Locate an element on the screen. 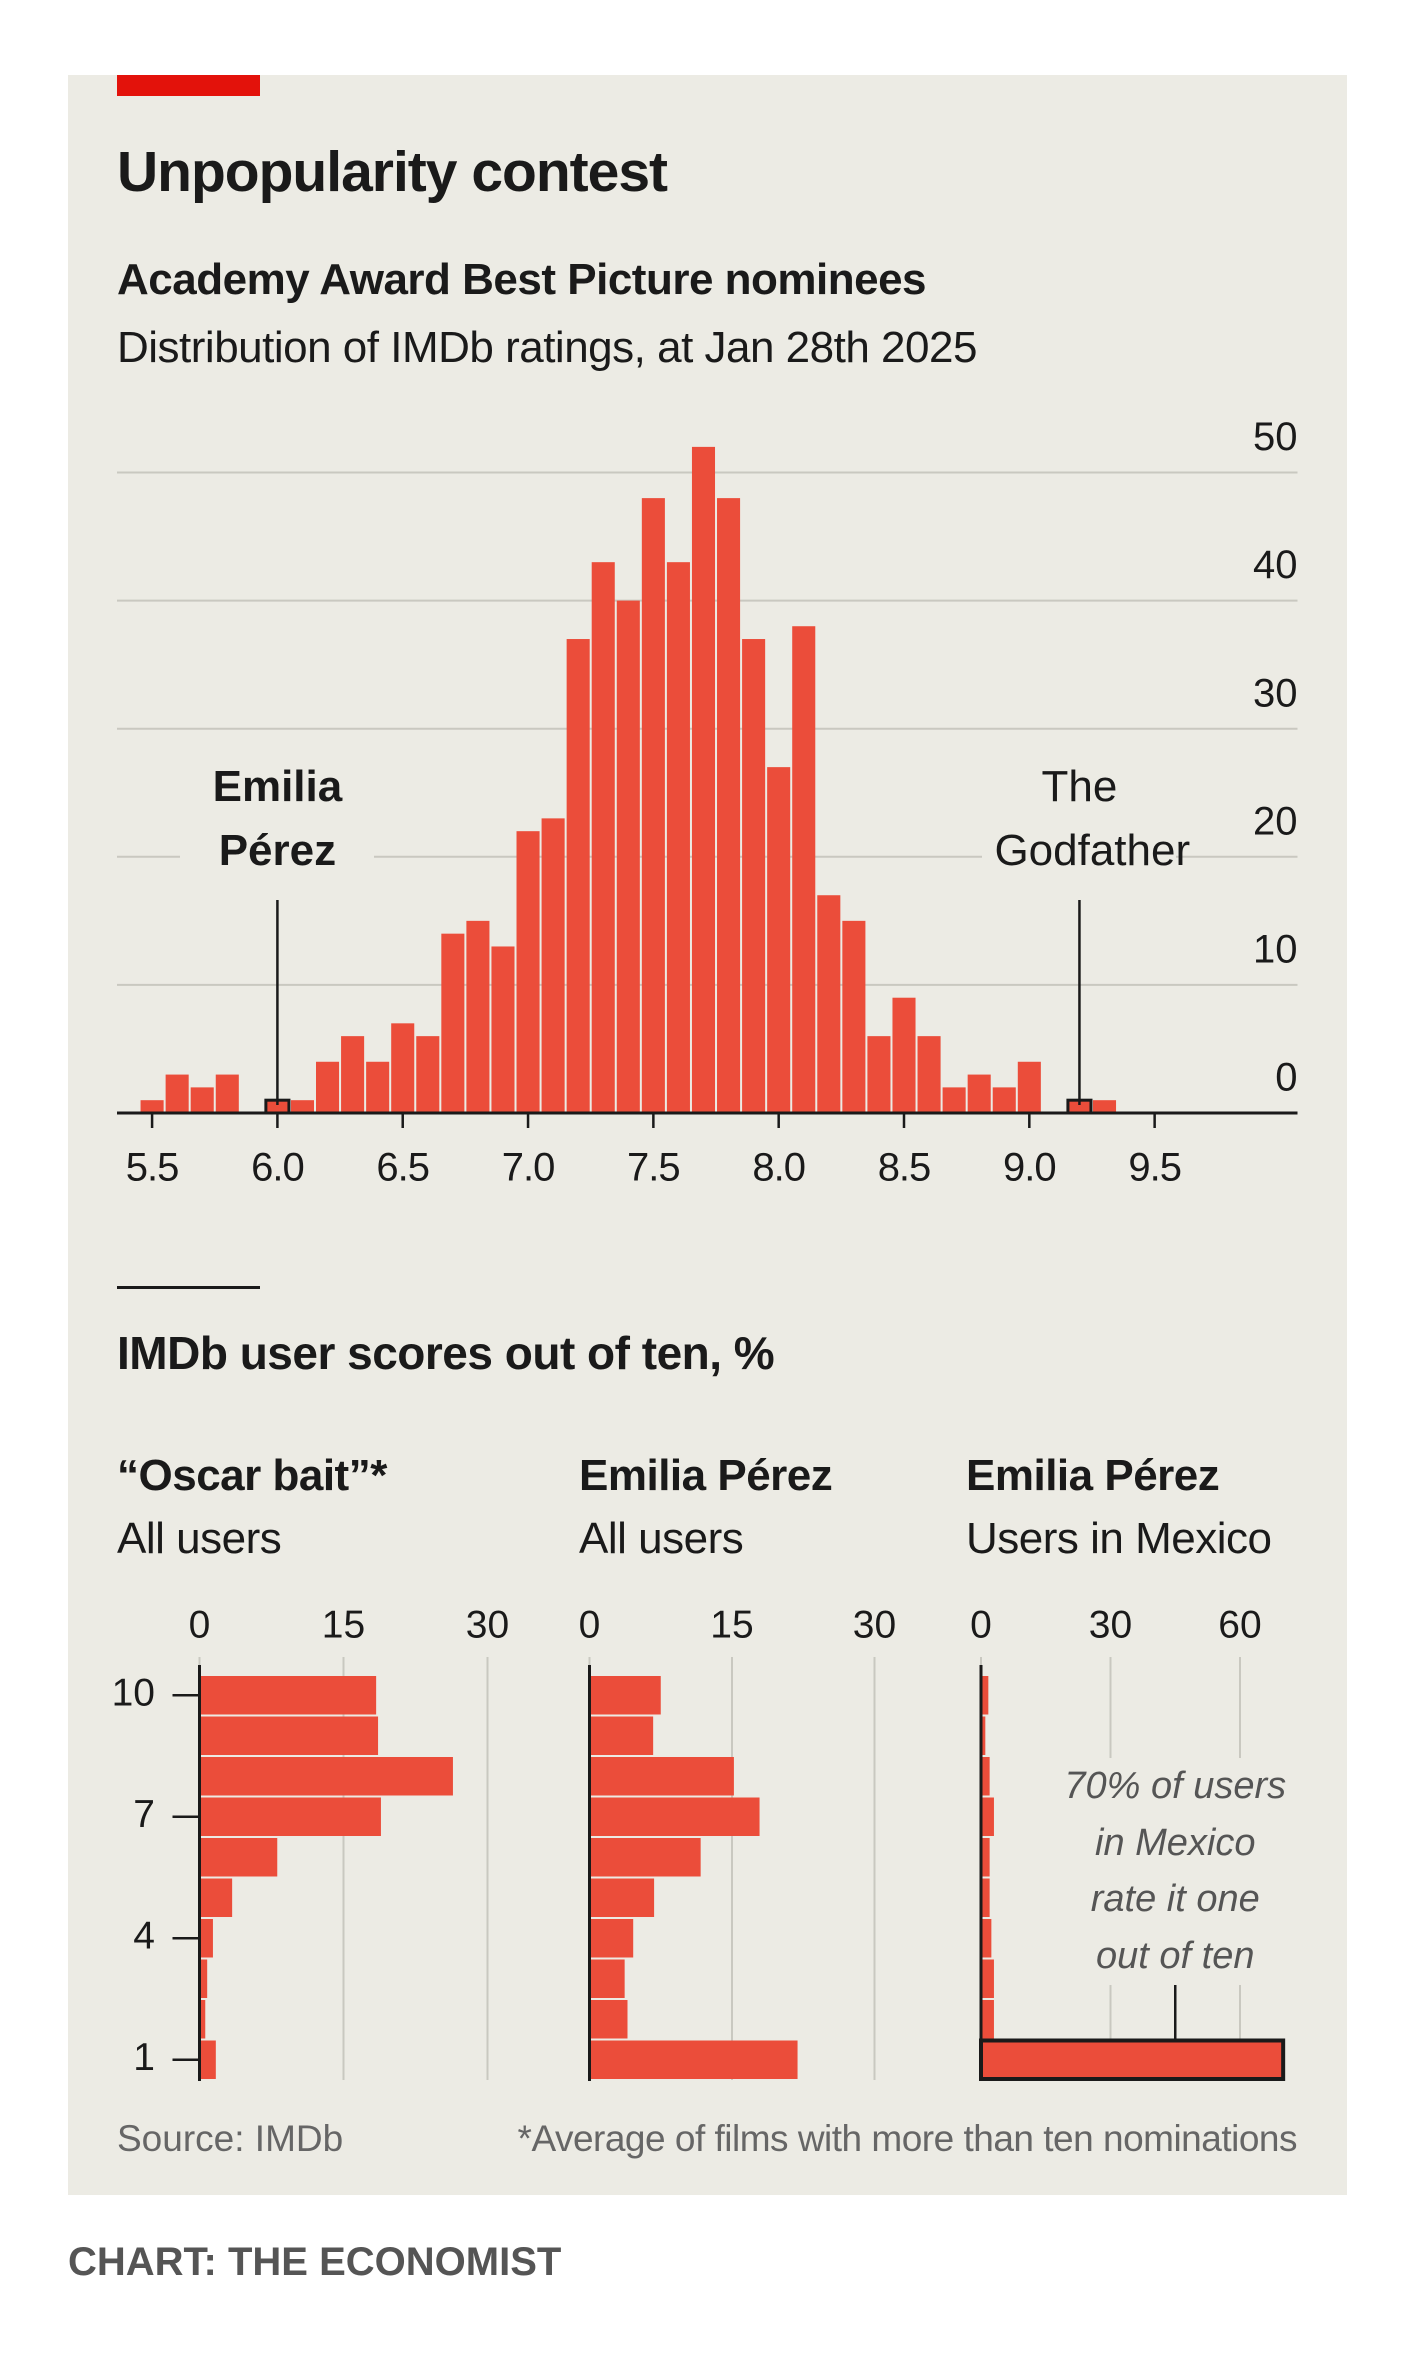 This screenshot has width=1420, height=2356. annotation: Emilia Pérez is located at coordinates (277, 819).